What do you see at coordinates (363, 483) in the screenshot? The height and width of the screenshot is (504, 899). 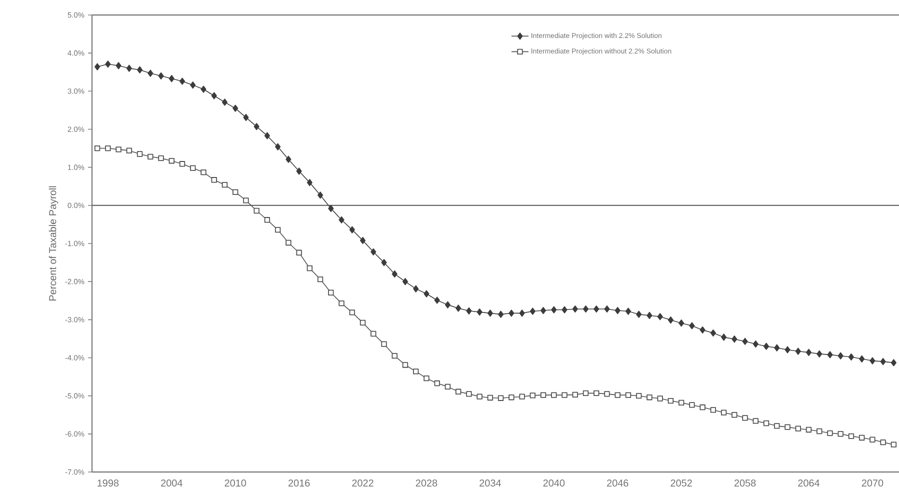 I see `x-tick-label: 2022` at bounding box center [363, 483].